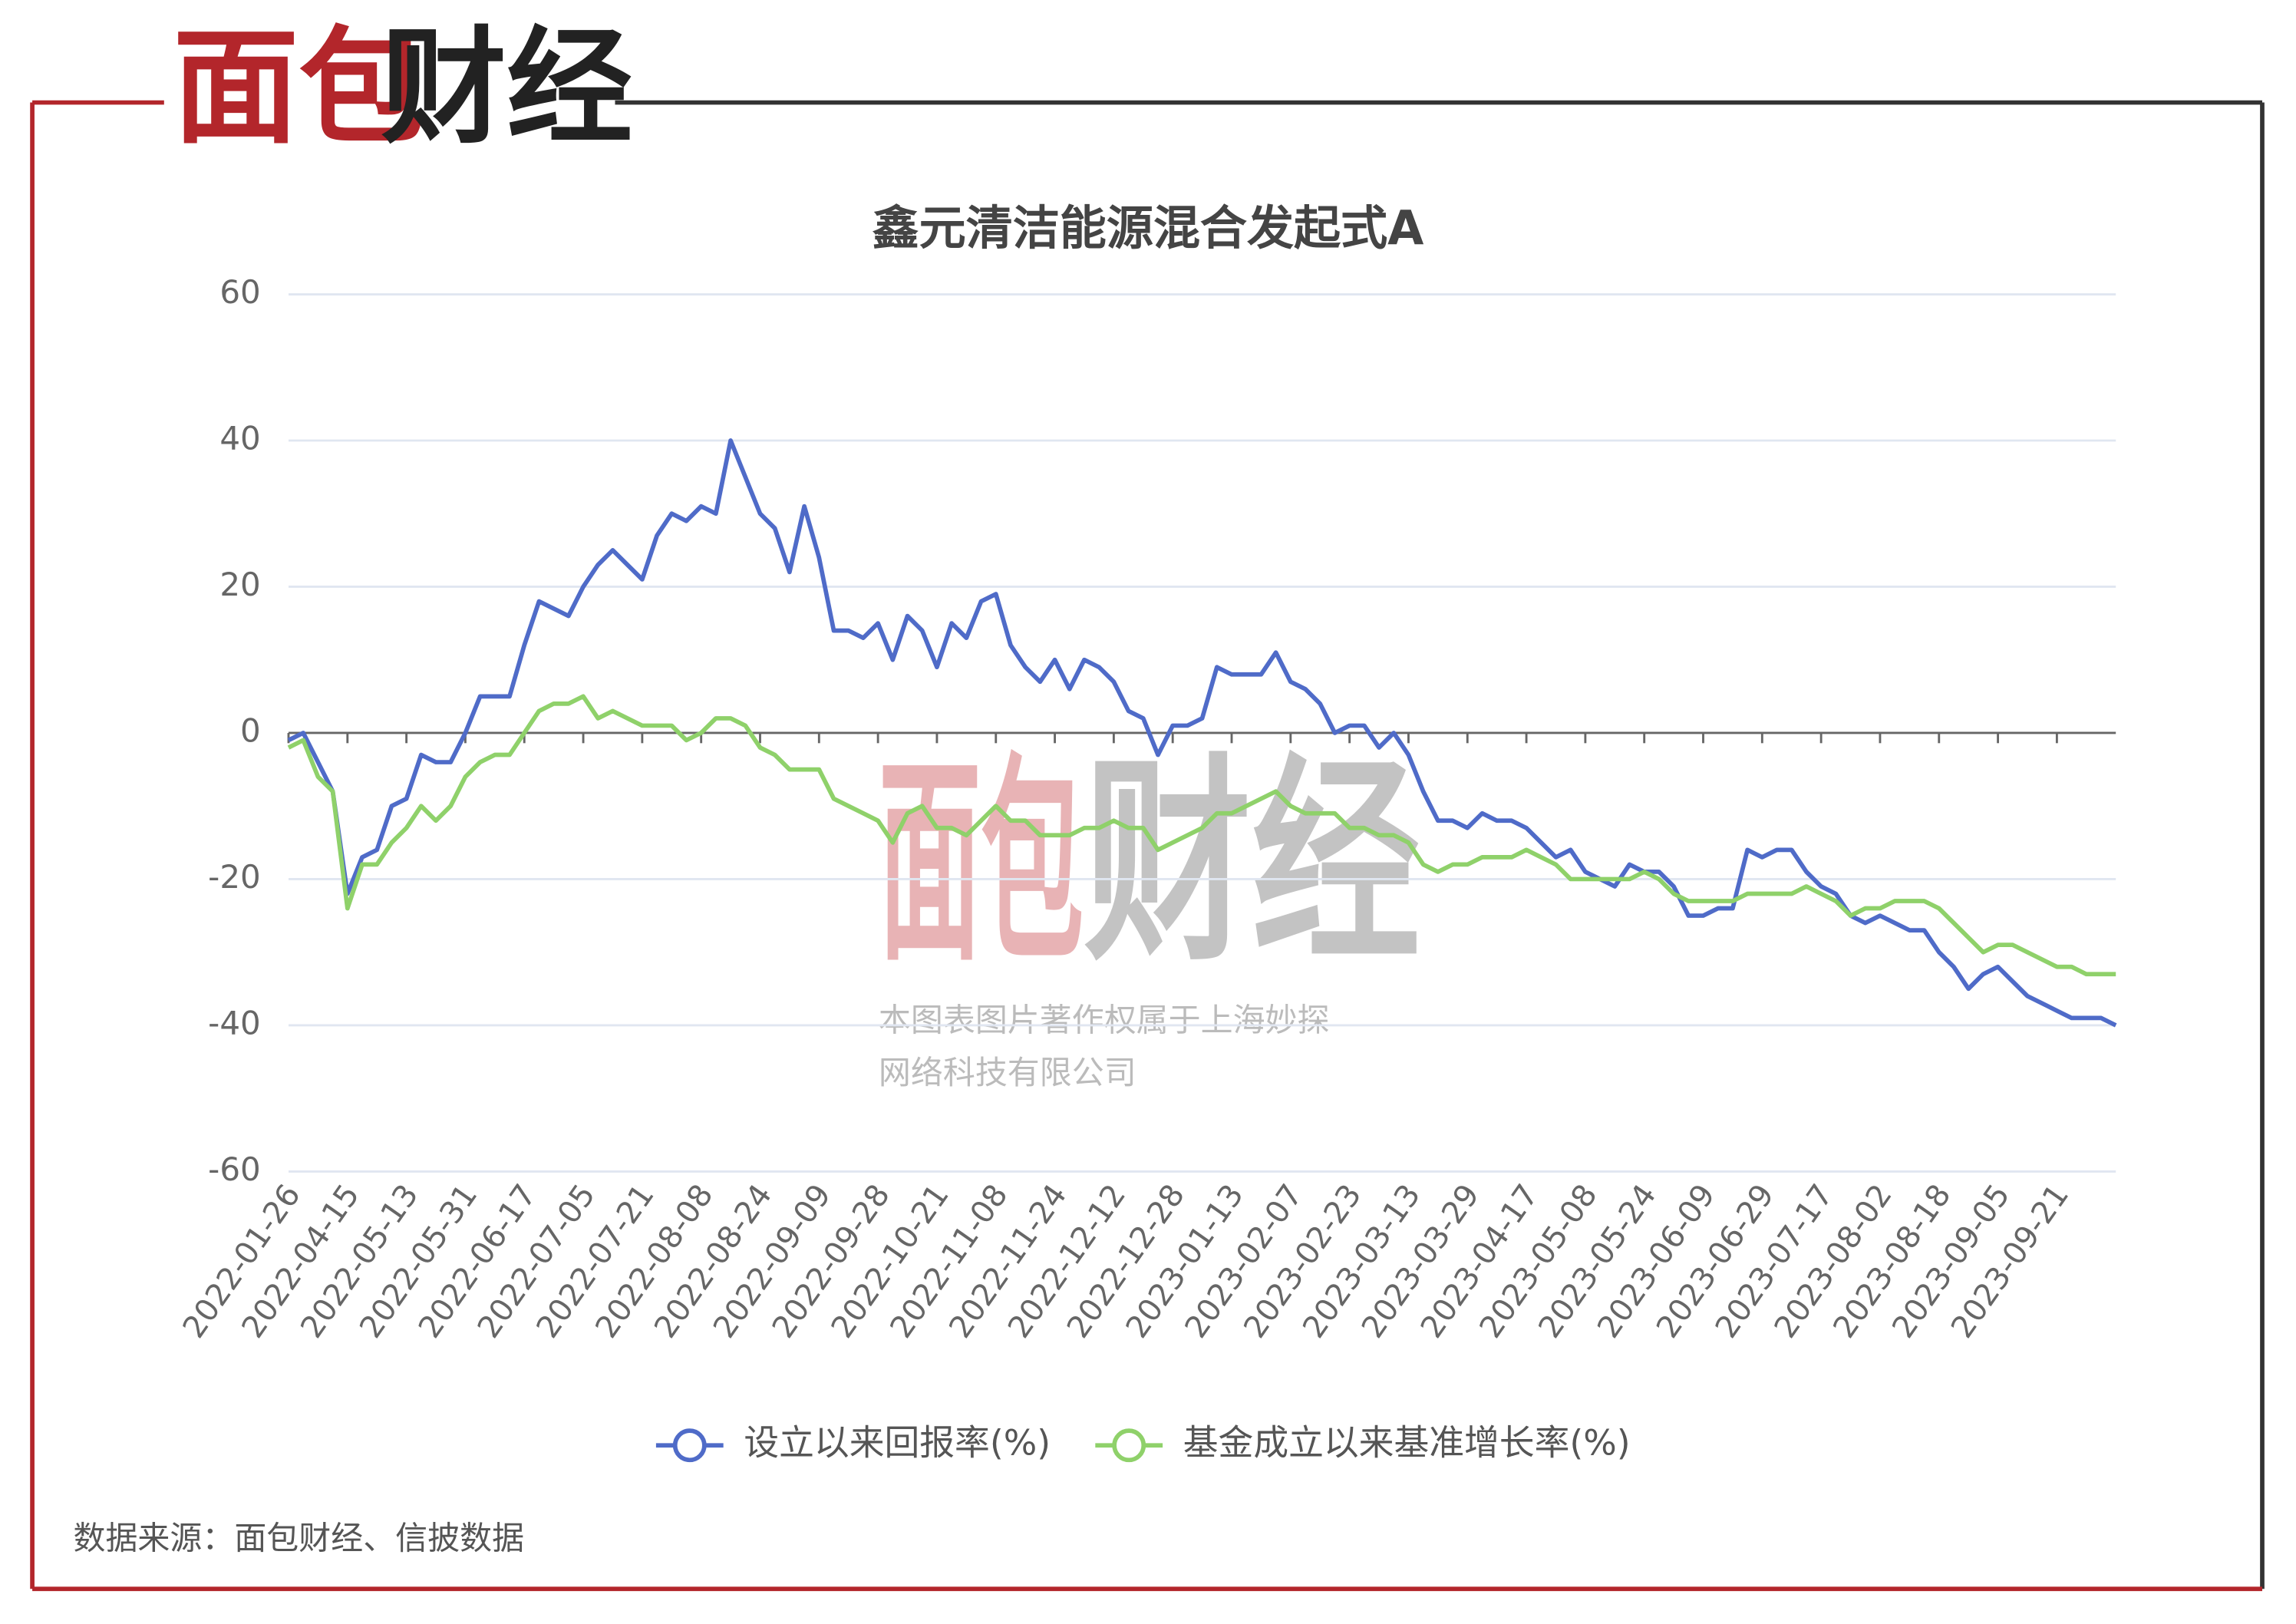 Image resolution: width=2296 pixels, height=1624 pixels. Describe the element at coordinates (981, 863) in the screenshot. I see `watermark-logo: 面包` at that location.